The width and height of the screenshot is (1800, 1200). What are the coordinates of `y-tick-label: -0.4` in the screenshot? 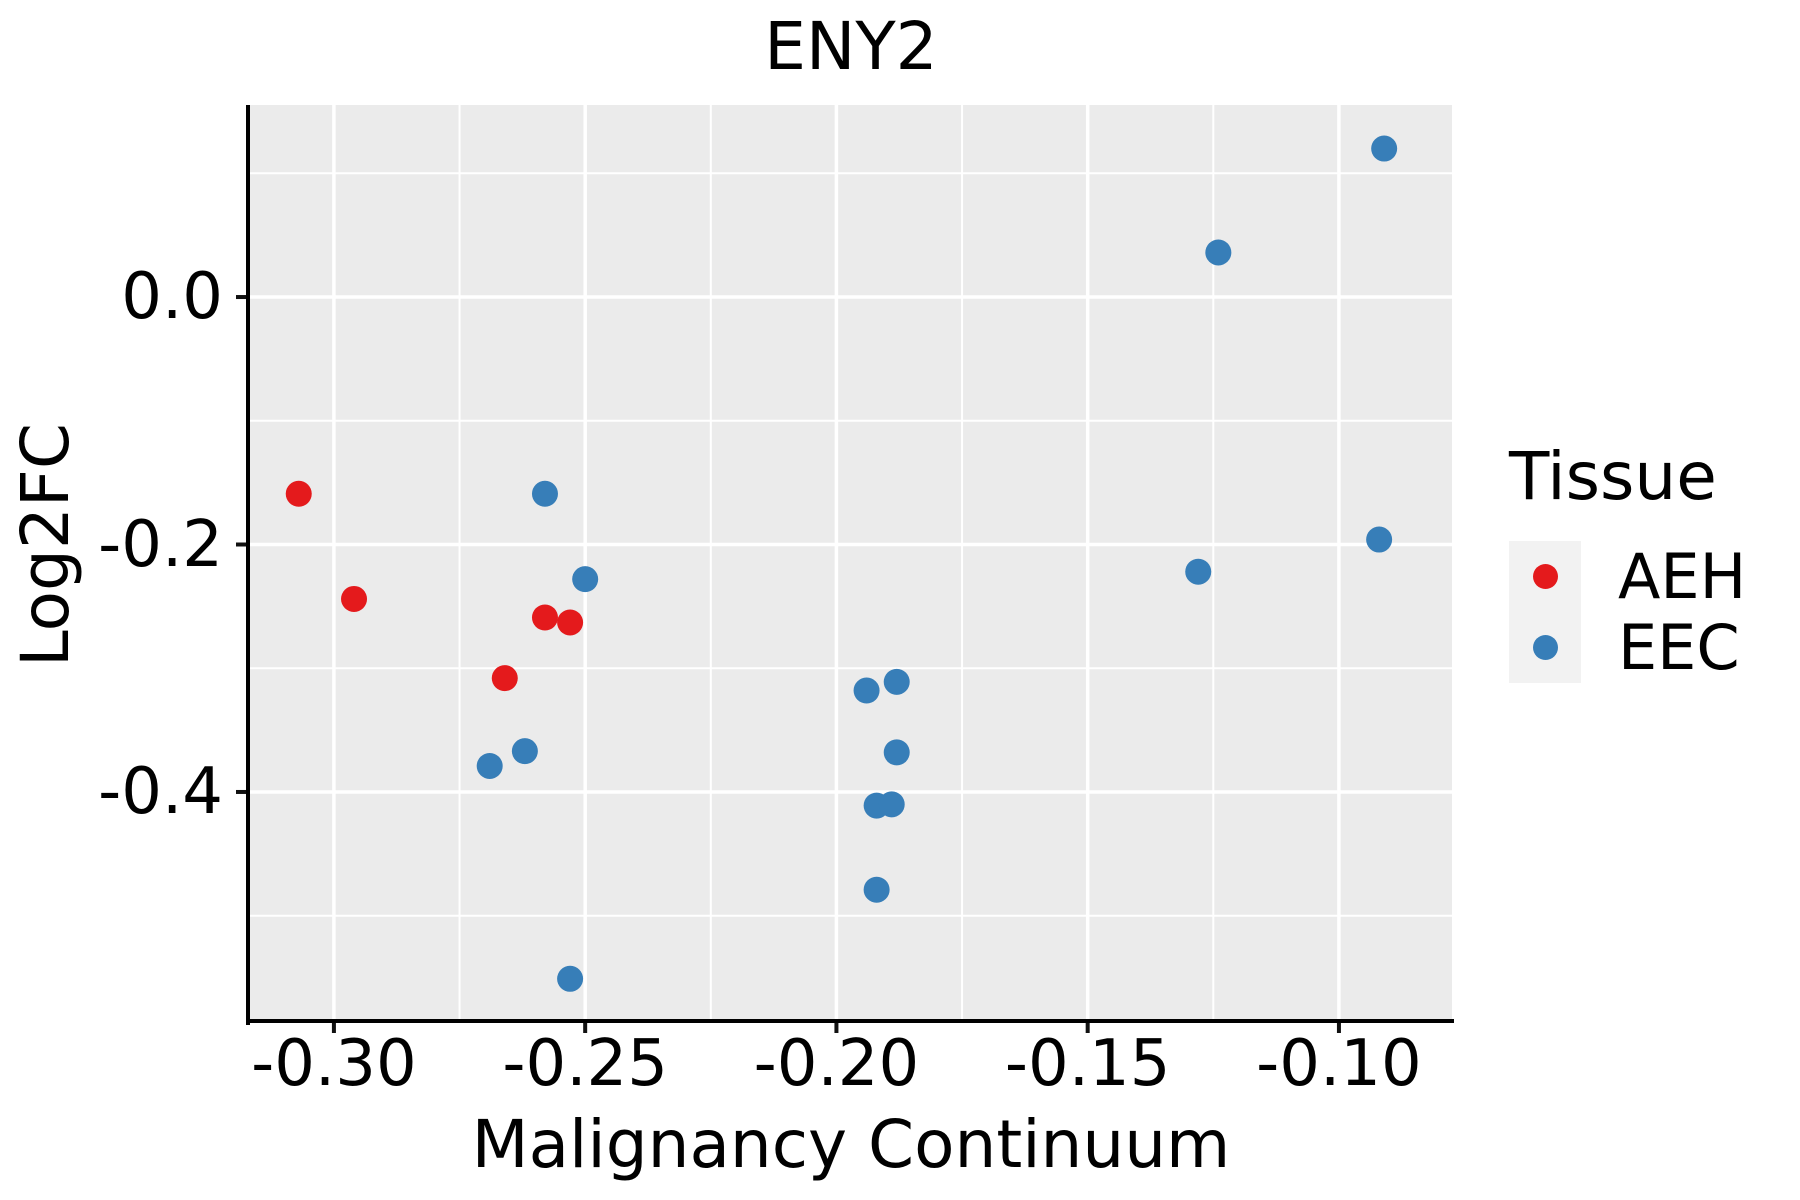 It's located at (160, 791).